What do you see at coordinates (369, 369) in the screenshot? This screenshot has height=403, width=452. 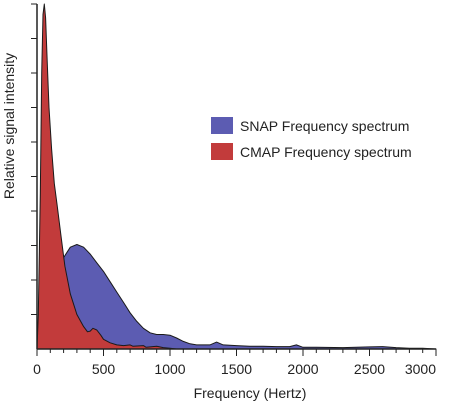 I see `x-tick-label: 2500` at bounding box center [369, 369].